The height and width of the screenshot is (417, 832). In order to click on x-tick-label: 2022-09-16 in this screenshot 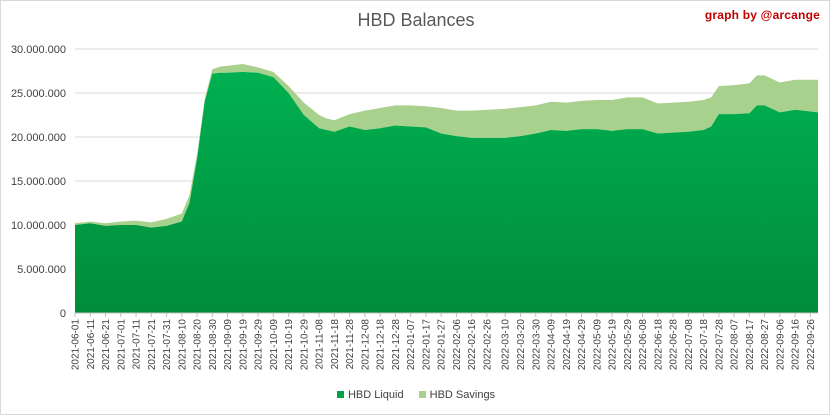, I will do `click(796, 345)`.